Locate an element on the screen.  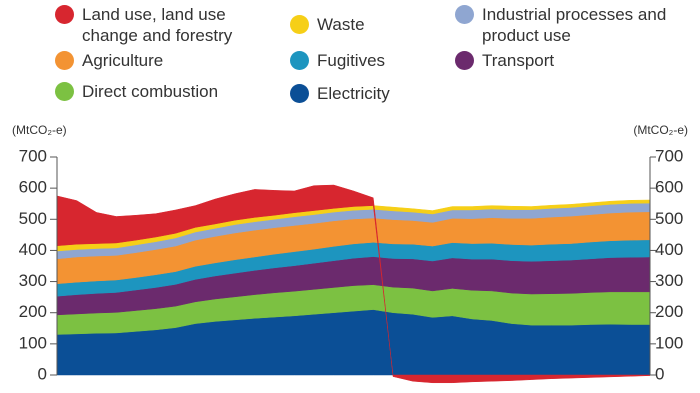
legend-item: Agriculture is located at coordinates (155, 60).